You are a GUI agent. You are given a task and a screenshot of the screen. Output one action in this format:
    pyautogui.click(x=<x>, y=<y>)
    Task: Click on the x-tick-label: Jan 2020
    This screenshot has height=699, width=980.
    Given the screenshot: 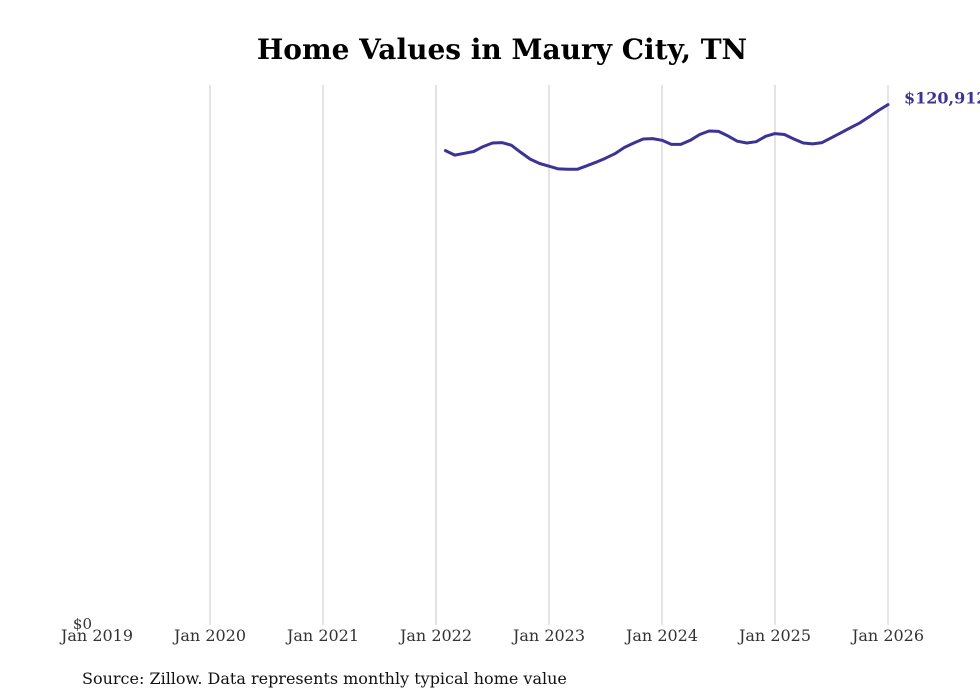 What is the action you would take?
    pyautogui.click(x=209, y=635)
    